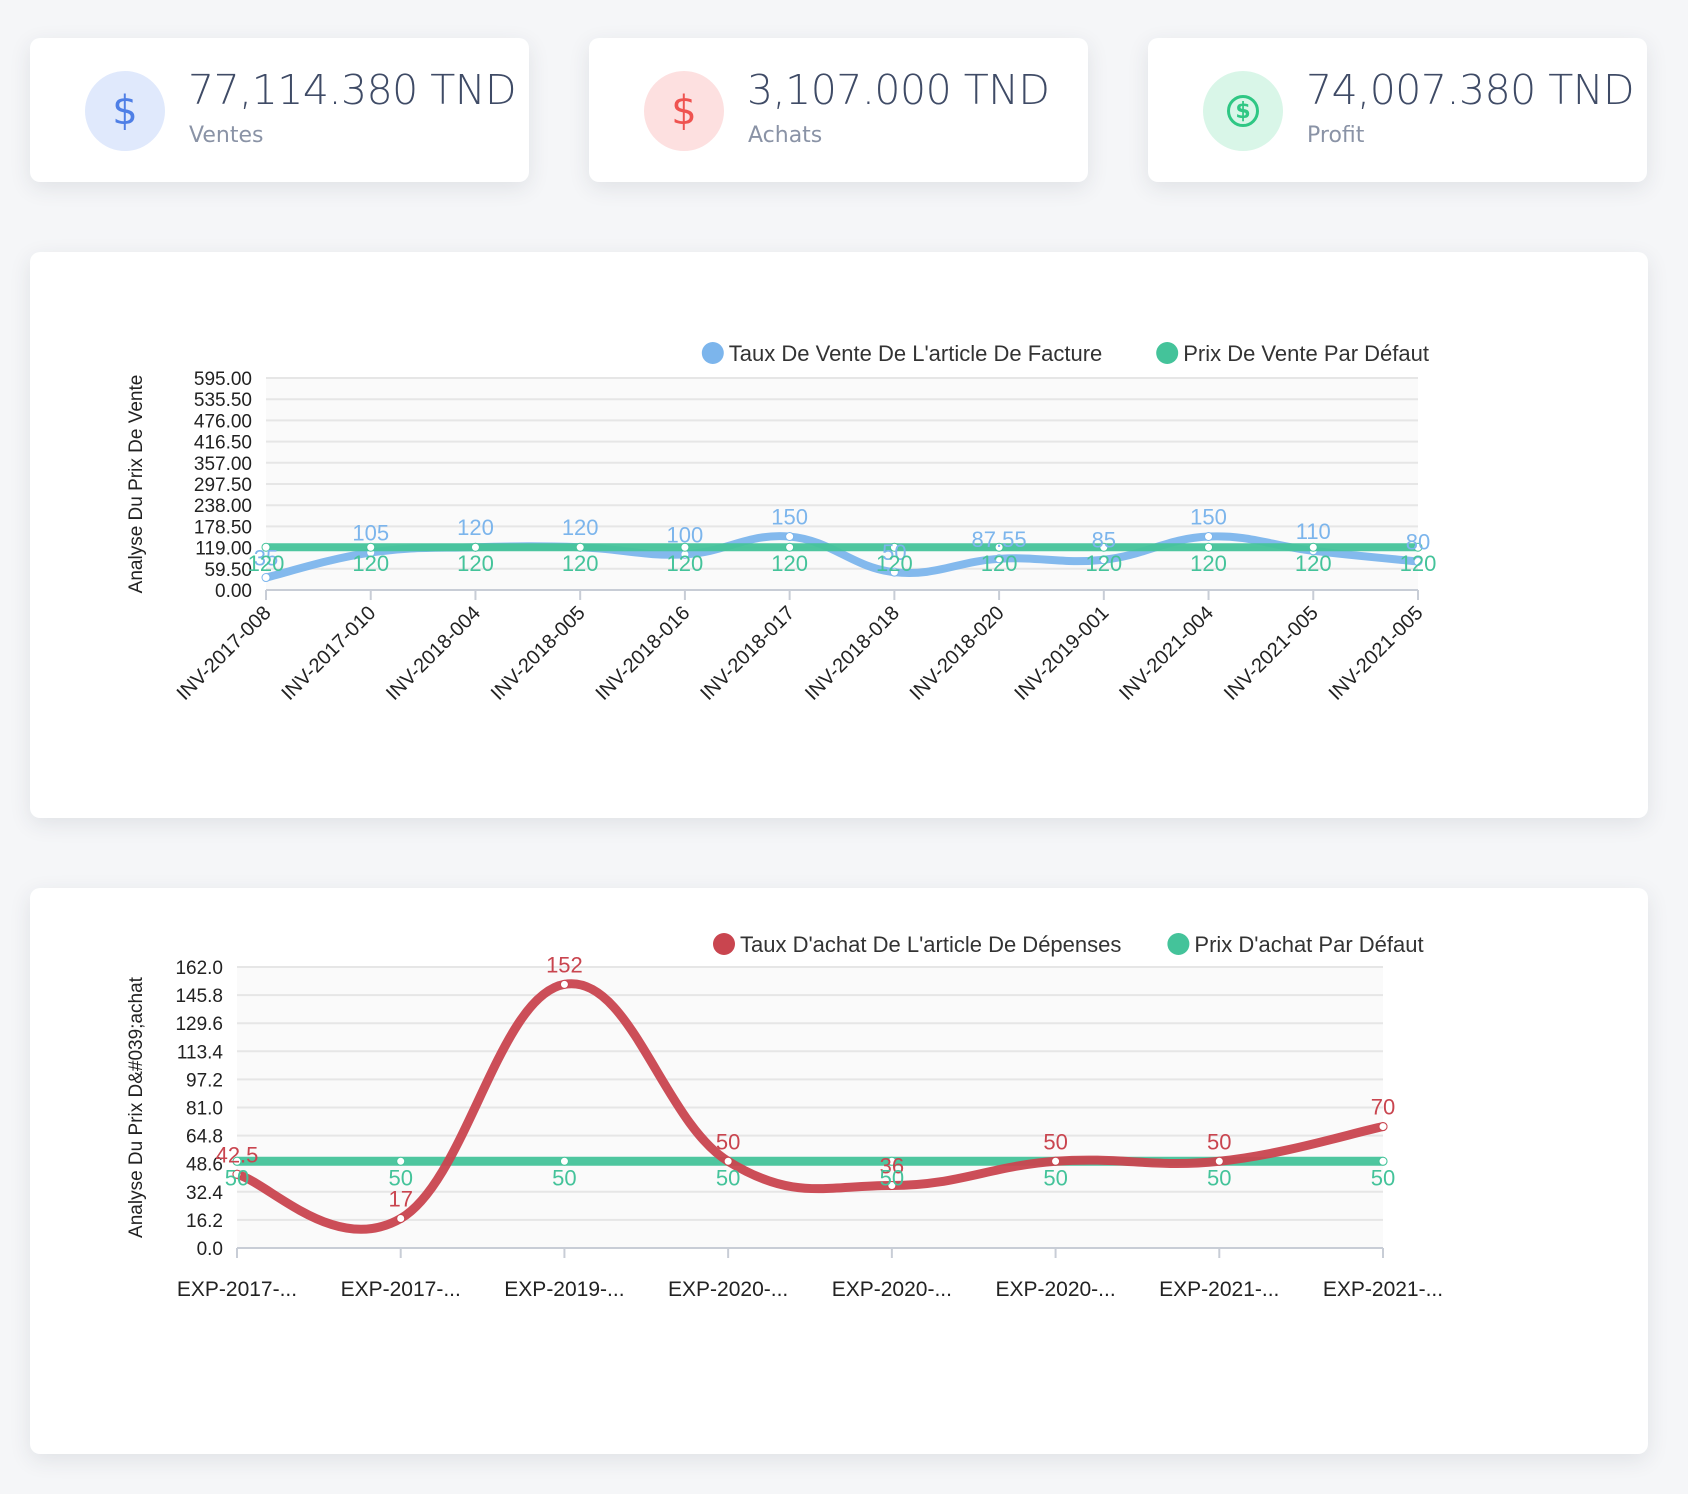  What do you see at coordinates (1166, 653) in the screenshot?
I see `x-tick-label: INV-2021-004` at bounding box center [1166, 653].